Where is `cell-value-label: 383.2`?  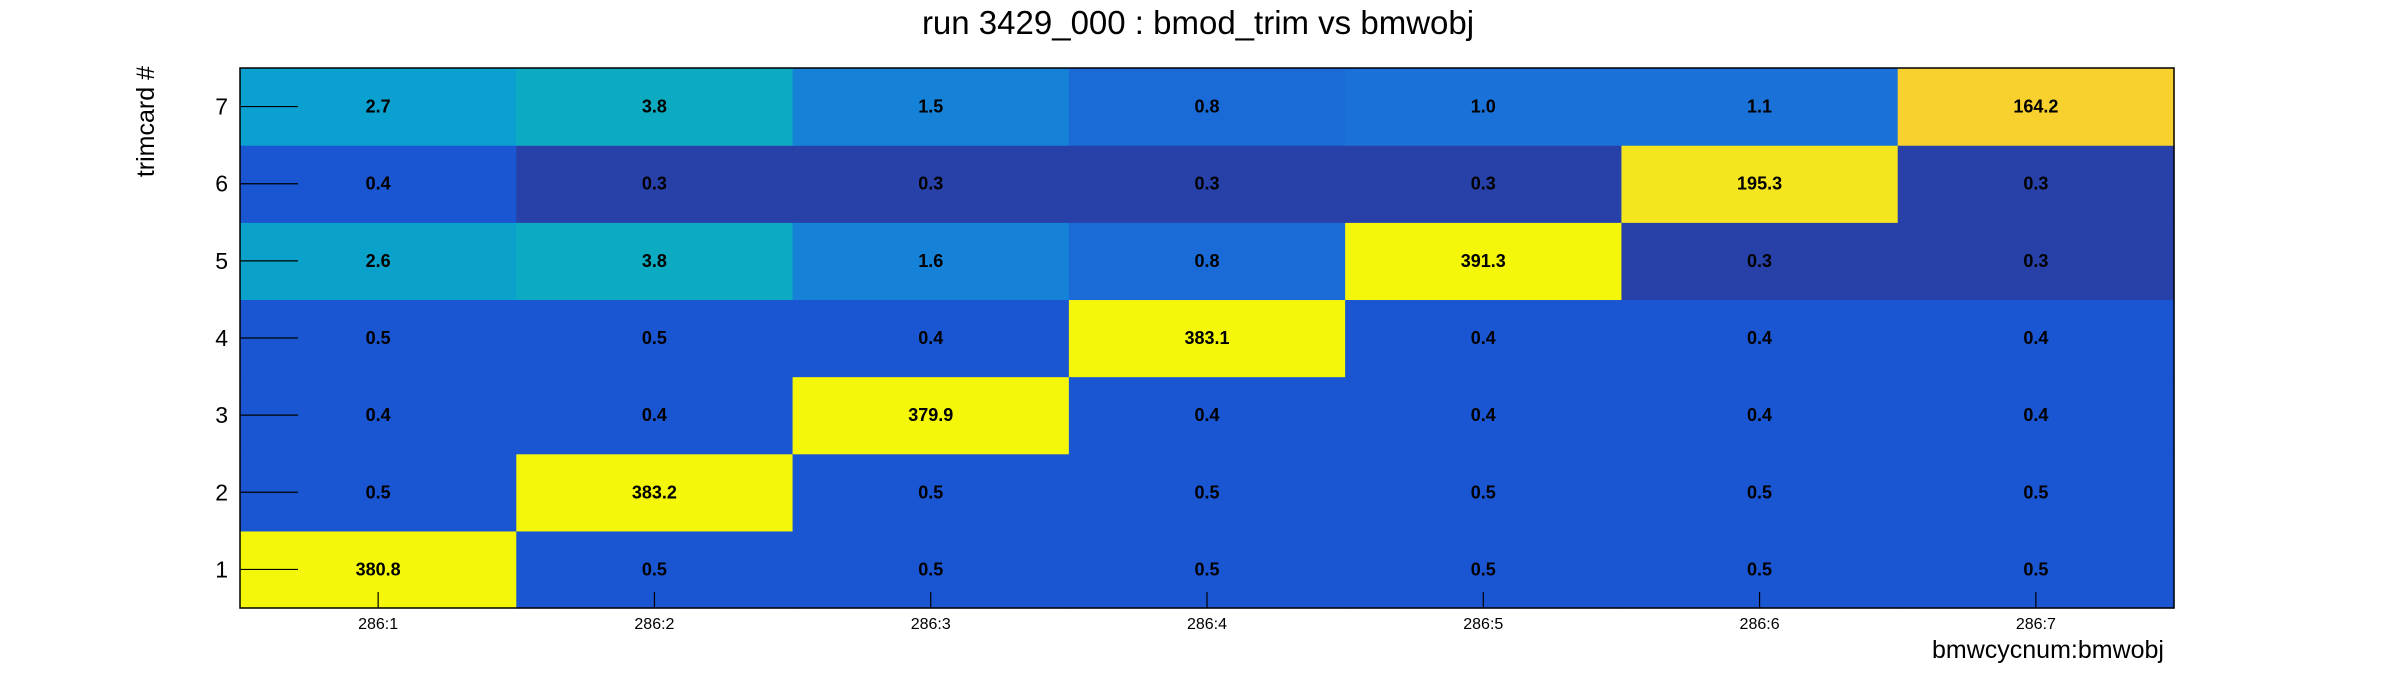
cell-value-label: 383.2 is located at coordinates (654, 492).